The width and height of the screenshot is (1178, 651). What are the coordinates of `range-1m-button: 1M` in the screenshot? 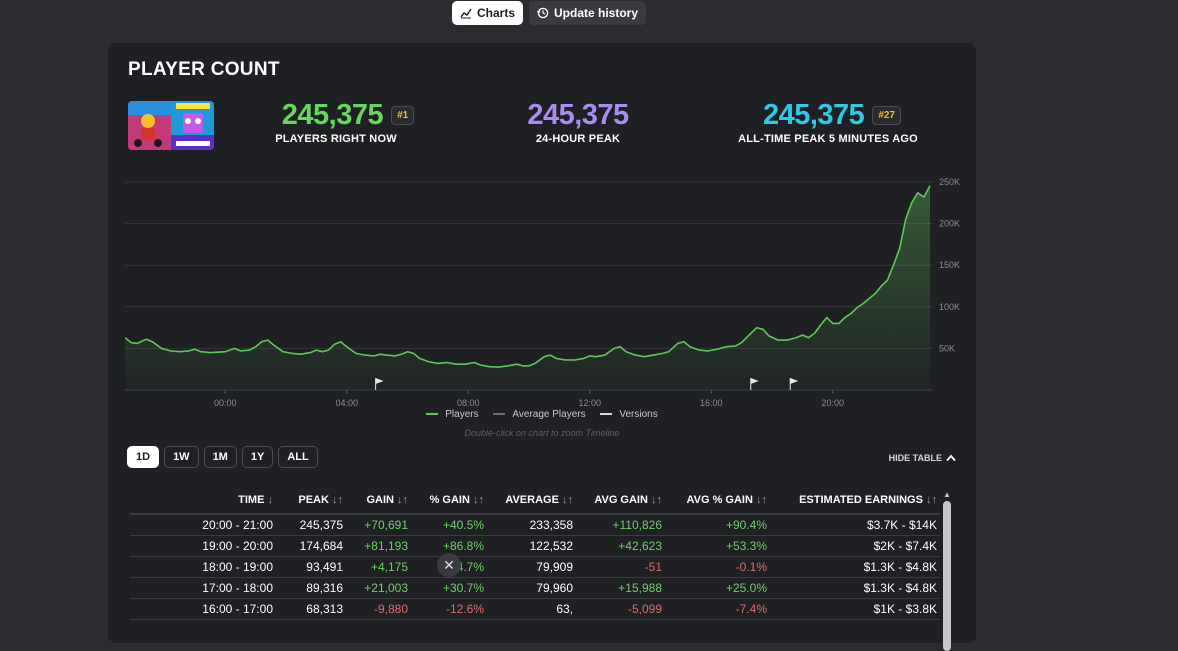 It's located at (220, 457).